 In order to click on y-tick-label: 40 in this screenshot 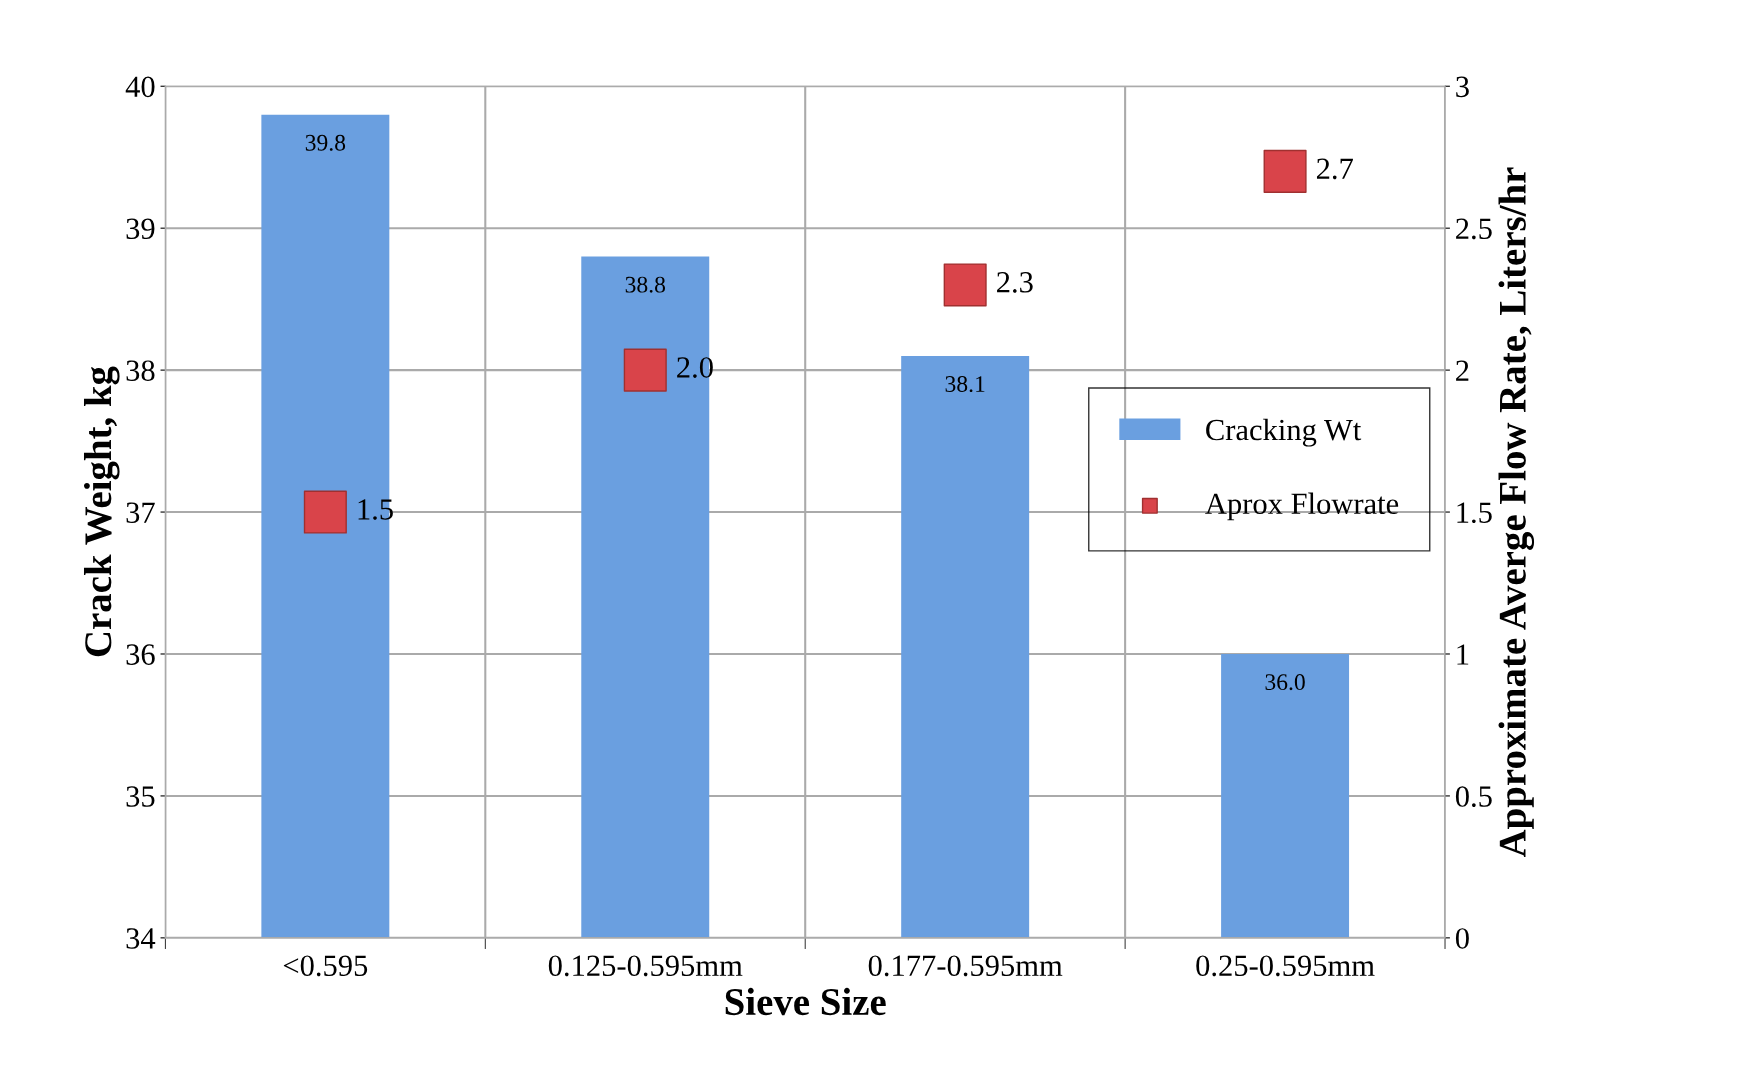, I will do `click(140, 87)`.